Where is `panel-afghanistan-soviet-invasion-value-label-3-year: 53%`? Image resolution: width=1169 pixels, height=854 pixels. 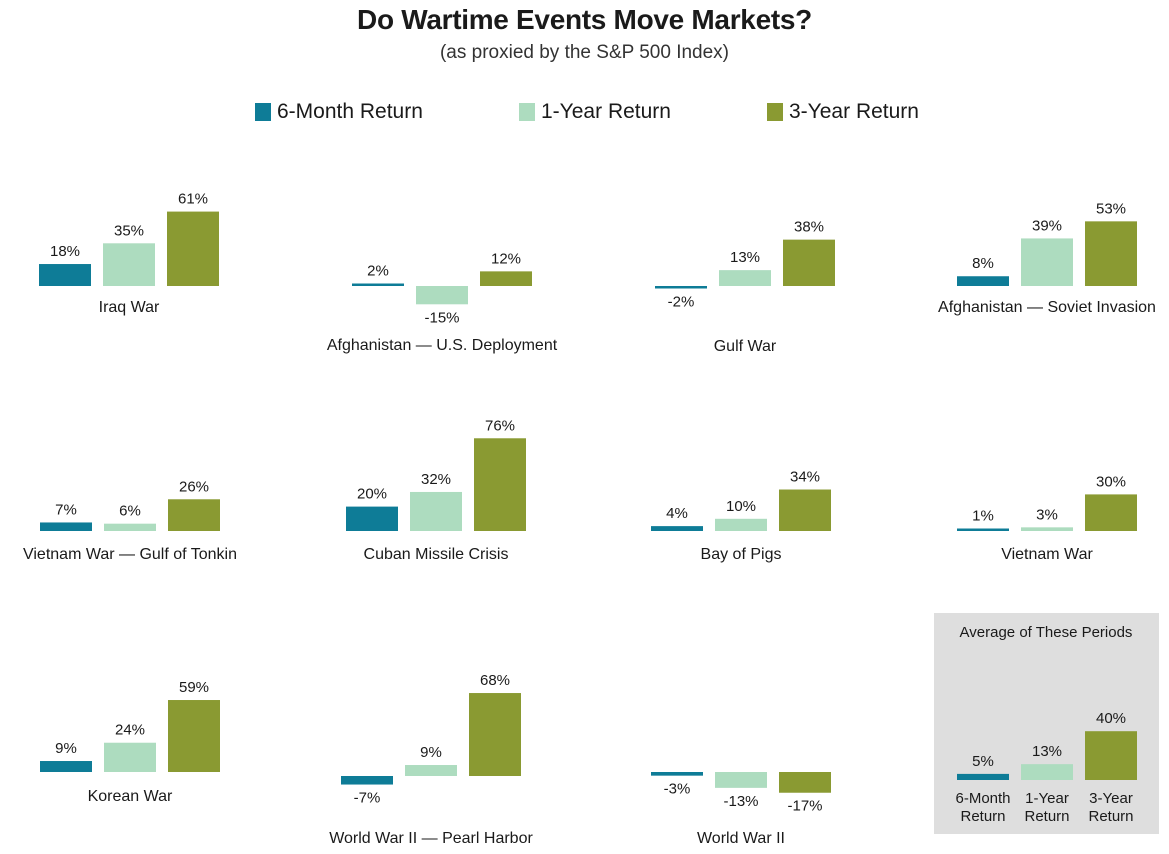 panel-afghanistan-soviet-invasion-value-label-3-year: 53% is located at coordinates (1111, 208).